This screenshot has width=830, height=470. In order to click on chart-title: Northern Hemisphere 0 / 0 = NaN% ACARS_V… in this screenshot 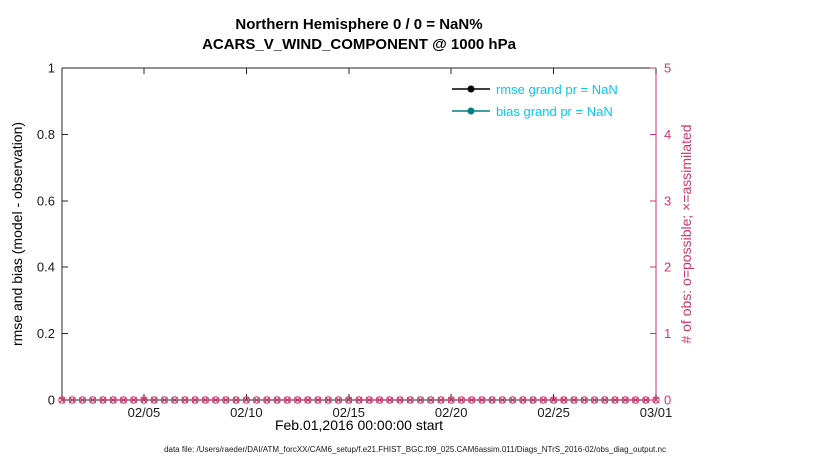, I will do `click(359, 35)`.